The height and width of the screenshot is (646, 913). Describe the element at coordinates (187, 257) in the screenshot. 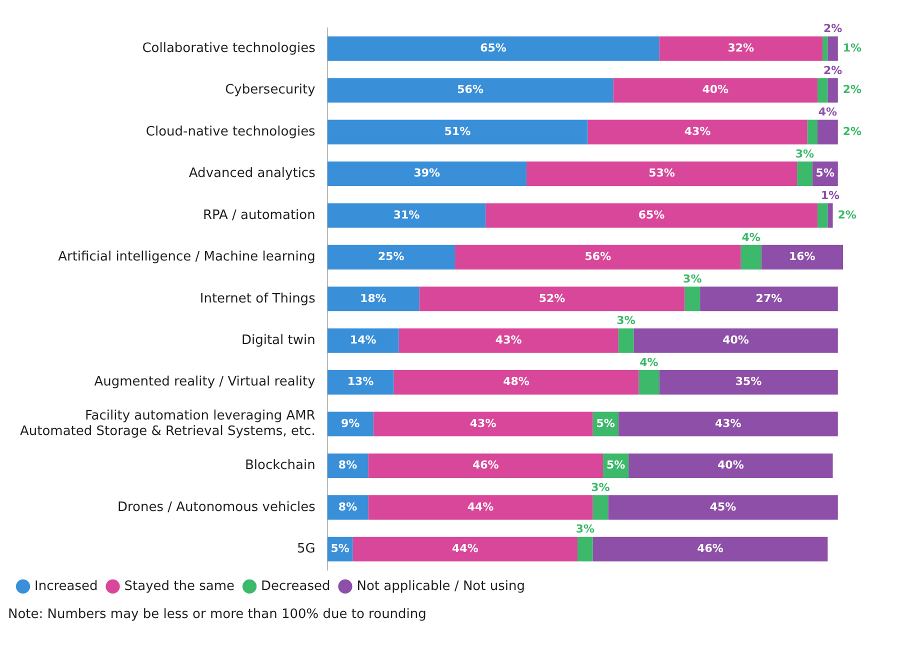

I see `y-tick-label: Artificial intelligence / Machine learning` at that location.